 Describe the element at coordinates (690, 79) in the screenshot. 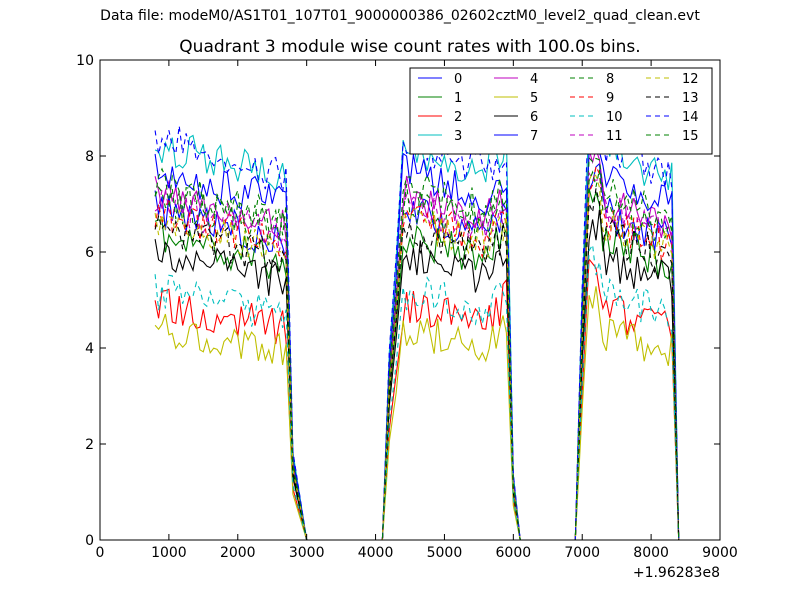

I see `legend-label-12: 12` at that location.